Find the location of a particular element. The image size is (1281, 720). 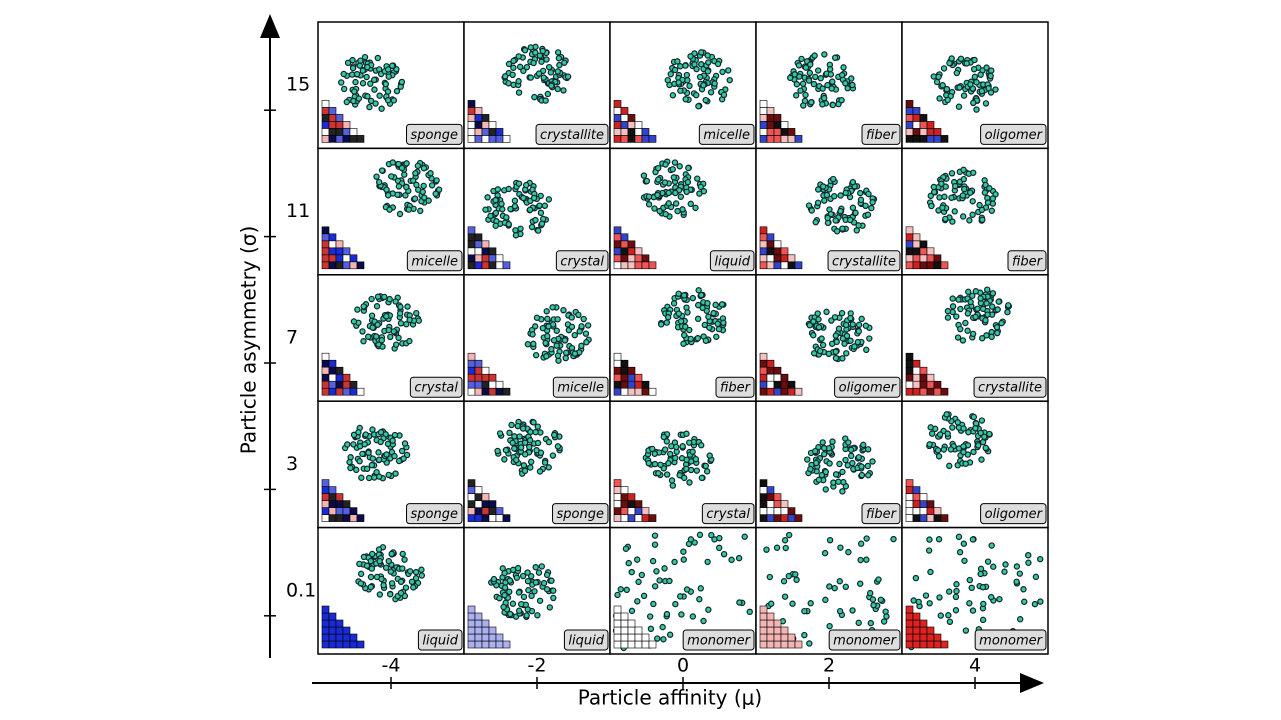

x-tick-label: 0 is located at coordinates (683, 666).